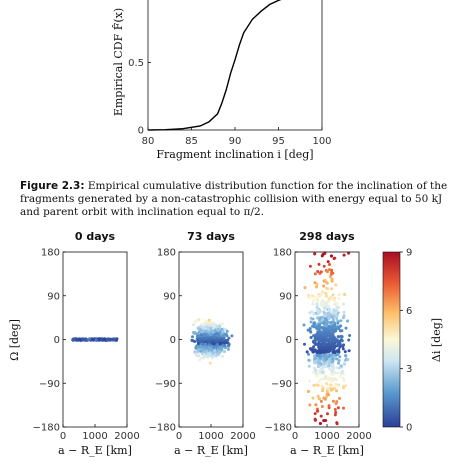 The width and height of the screenshot is (474, 467). I want to click on cdf-x-tick-label: 90, so click(235, 141).